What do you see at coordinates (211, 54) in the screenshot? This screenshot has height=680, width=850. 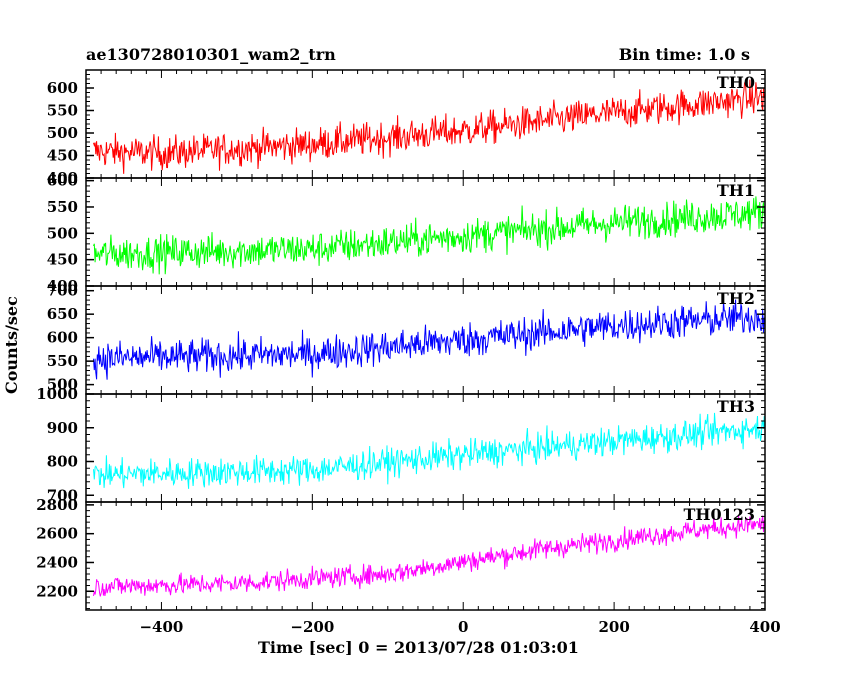 I see `chart-title: ae130728010301_wam2_trn` at bounding box center [211, 54].